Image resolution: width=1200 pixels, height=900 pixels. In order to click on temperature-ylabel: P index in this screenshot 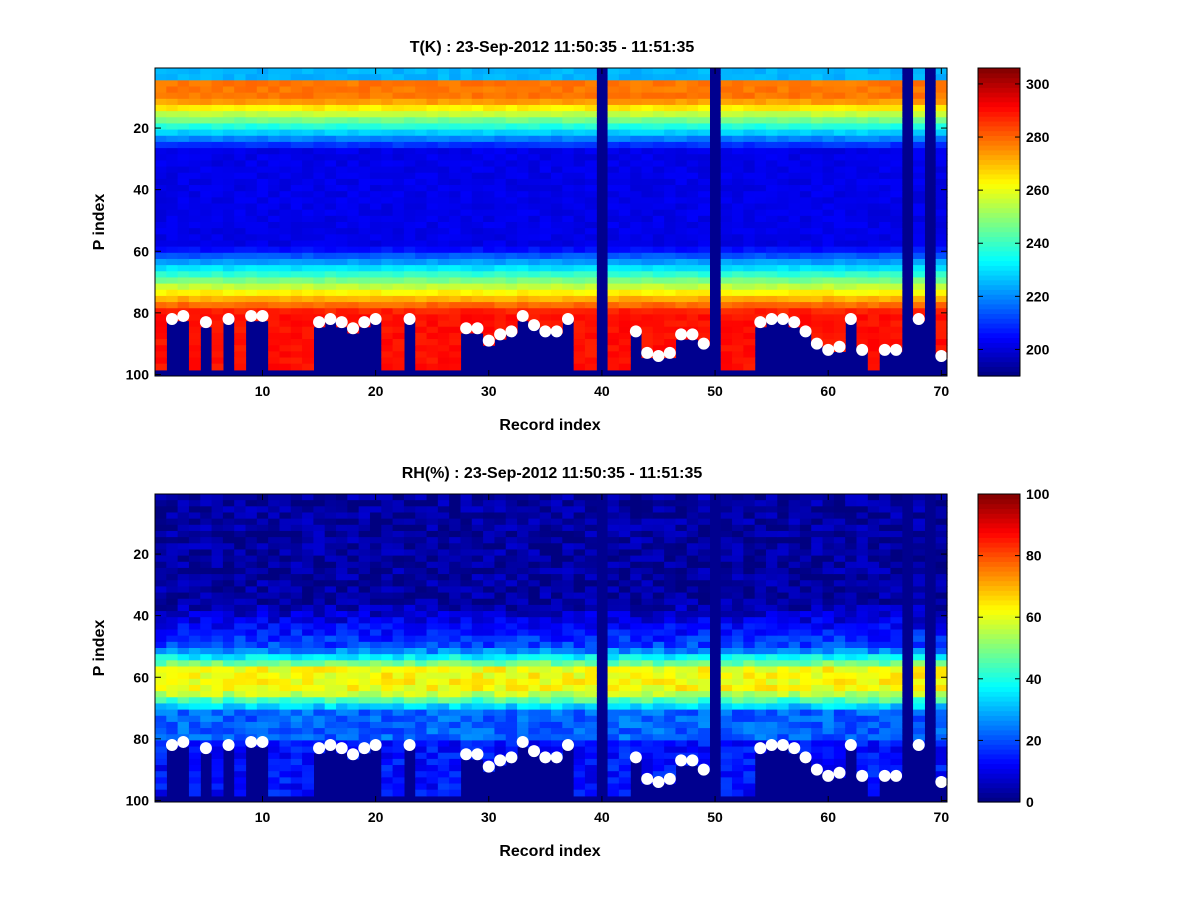, I will do `click(99, 222)`.